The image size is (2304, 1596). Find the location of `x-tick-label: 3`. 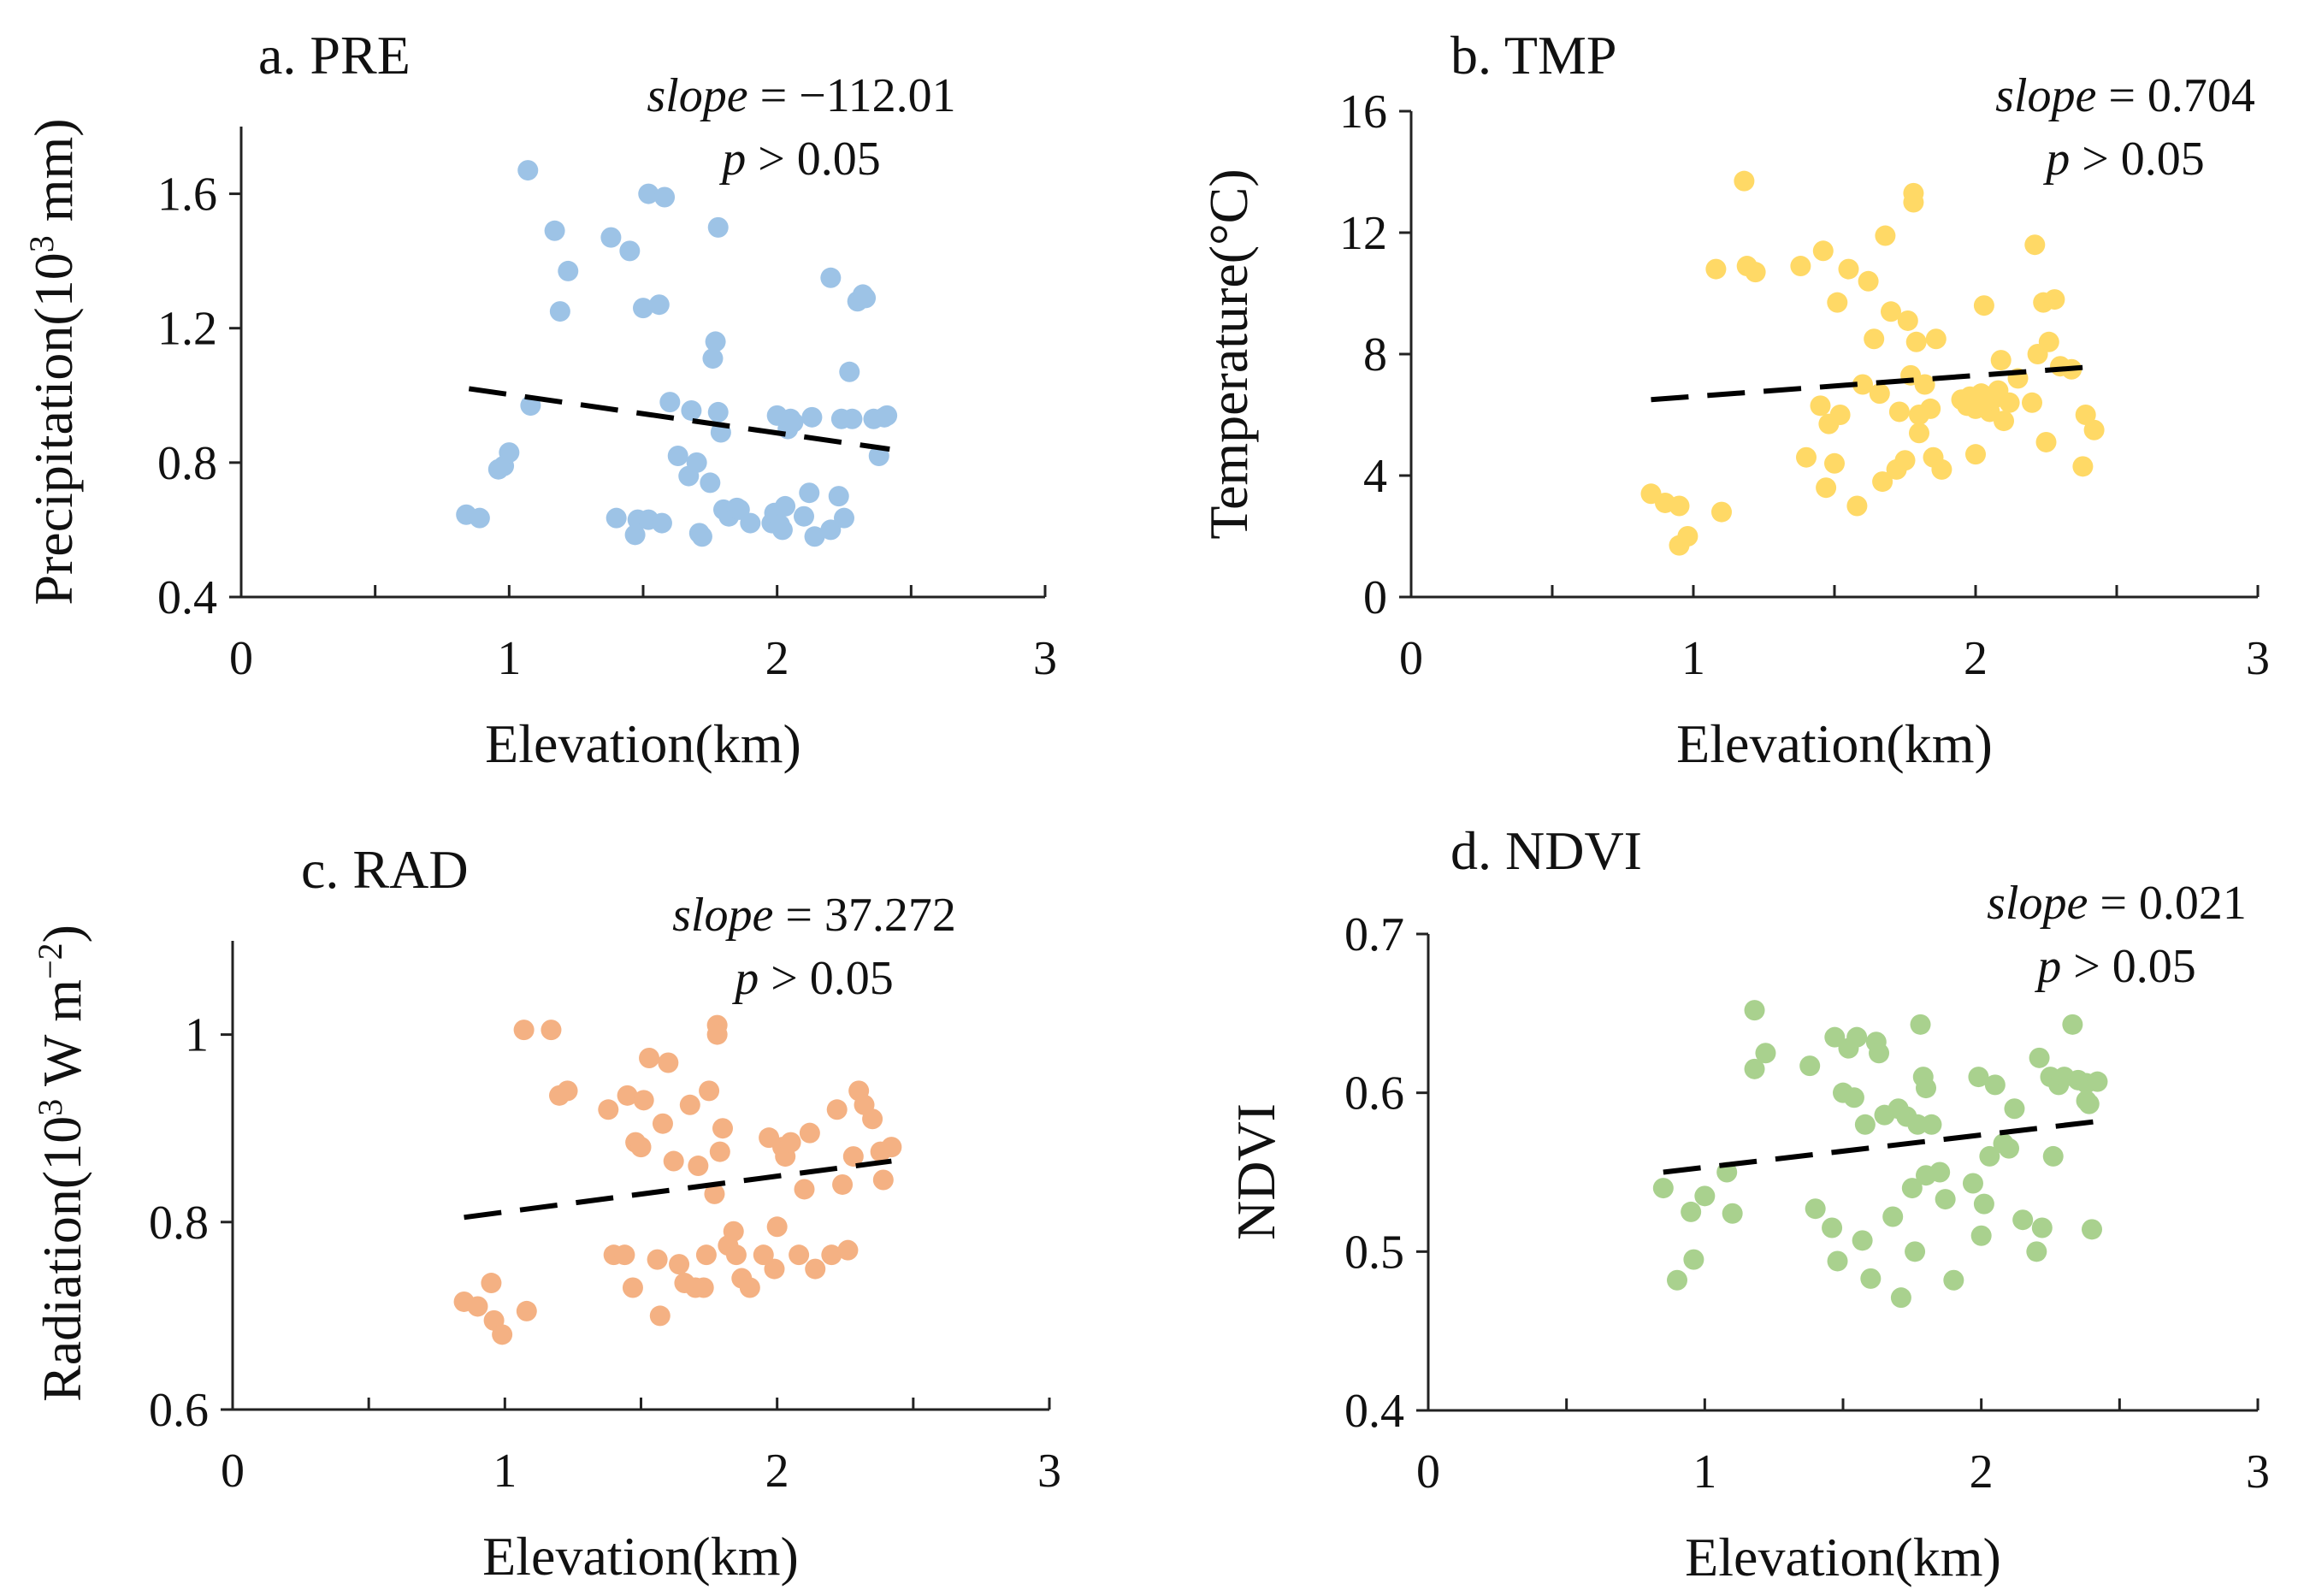

x-tick-label: 3 is located at coordinates (2258, 1471).